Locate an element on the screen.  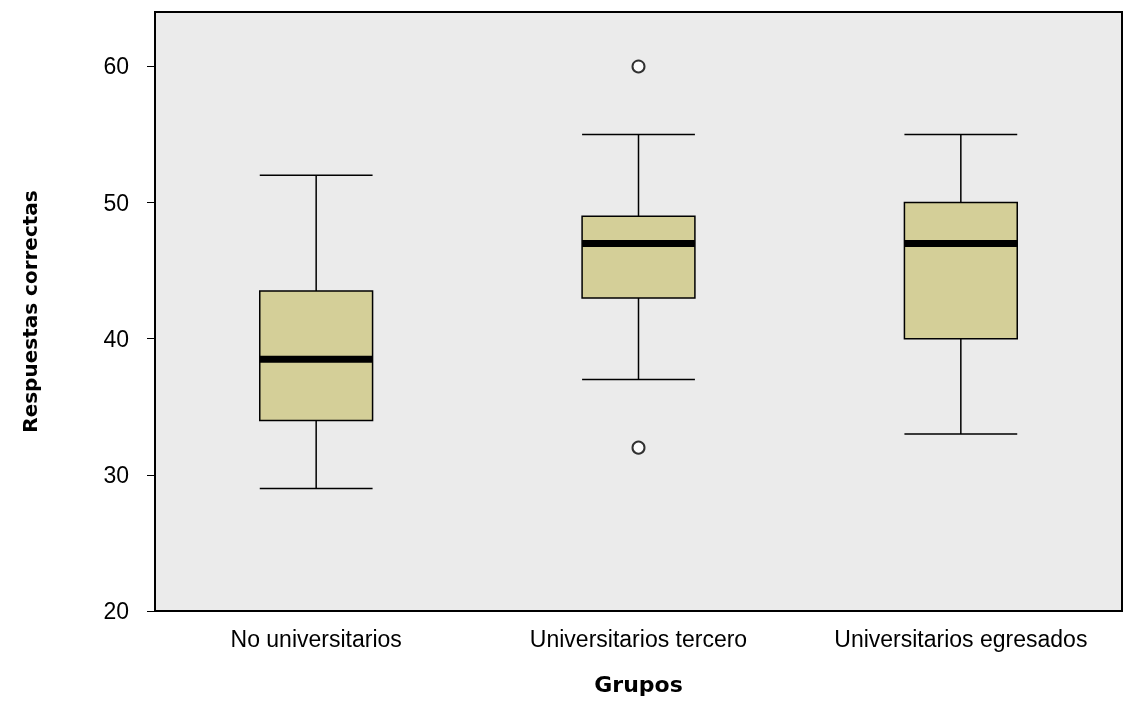
y-tick-label: 30 is located at coordinates (116, 474).